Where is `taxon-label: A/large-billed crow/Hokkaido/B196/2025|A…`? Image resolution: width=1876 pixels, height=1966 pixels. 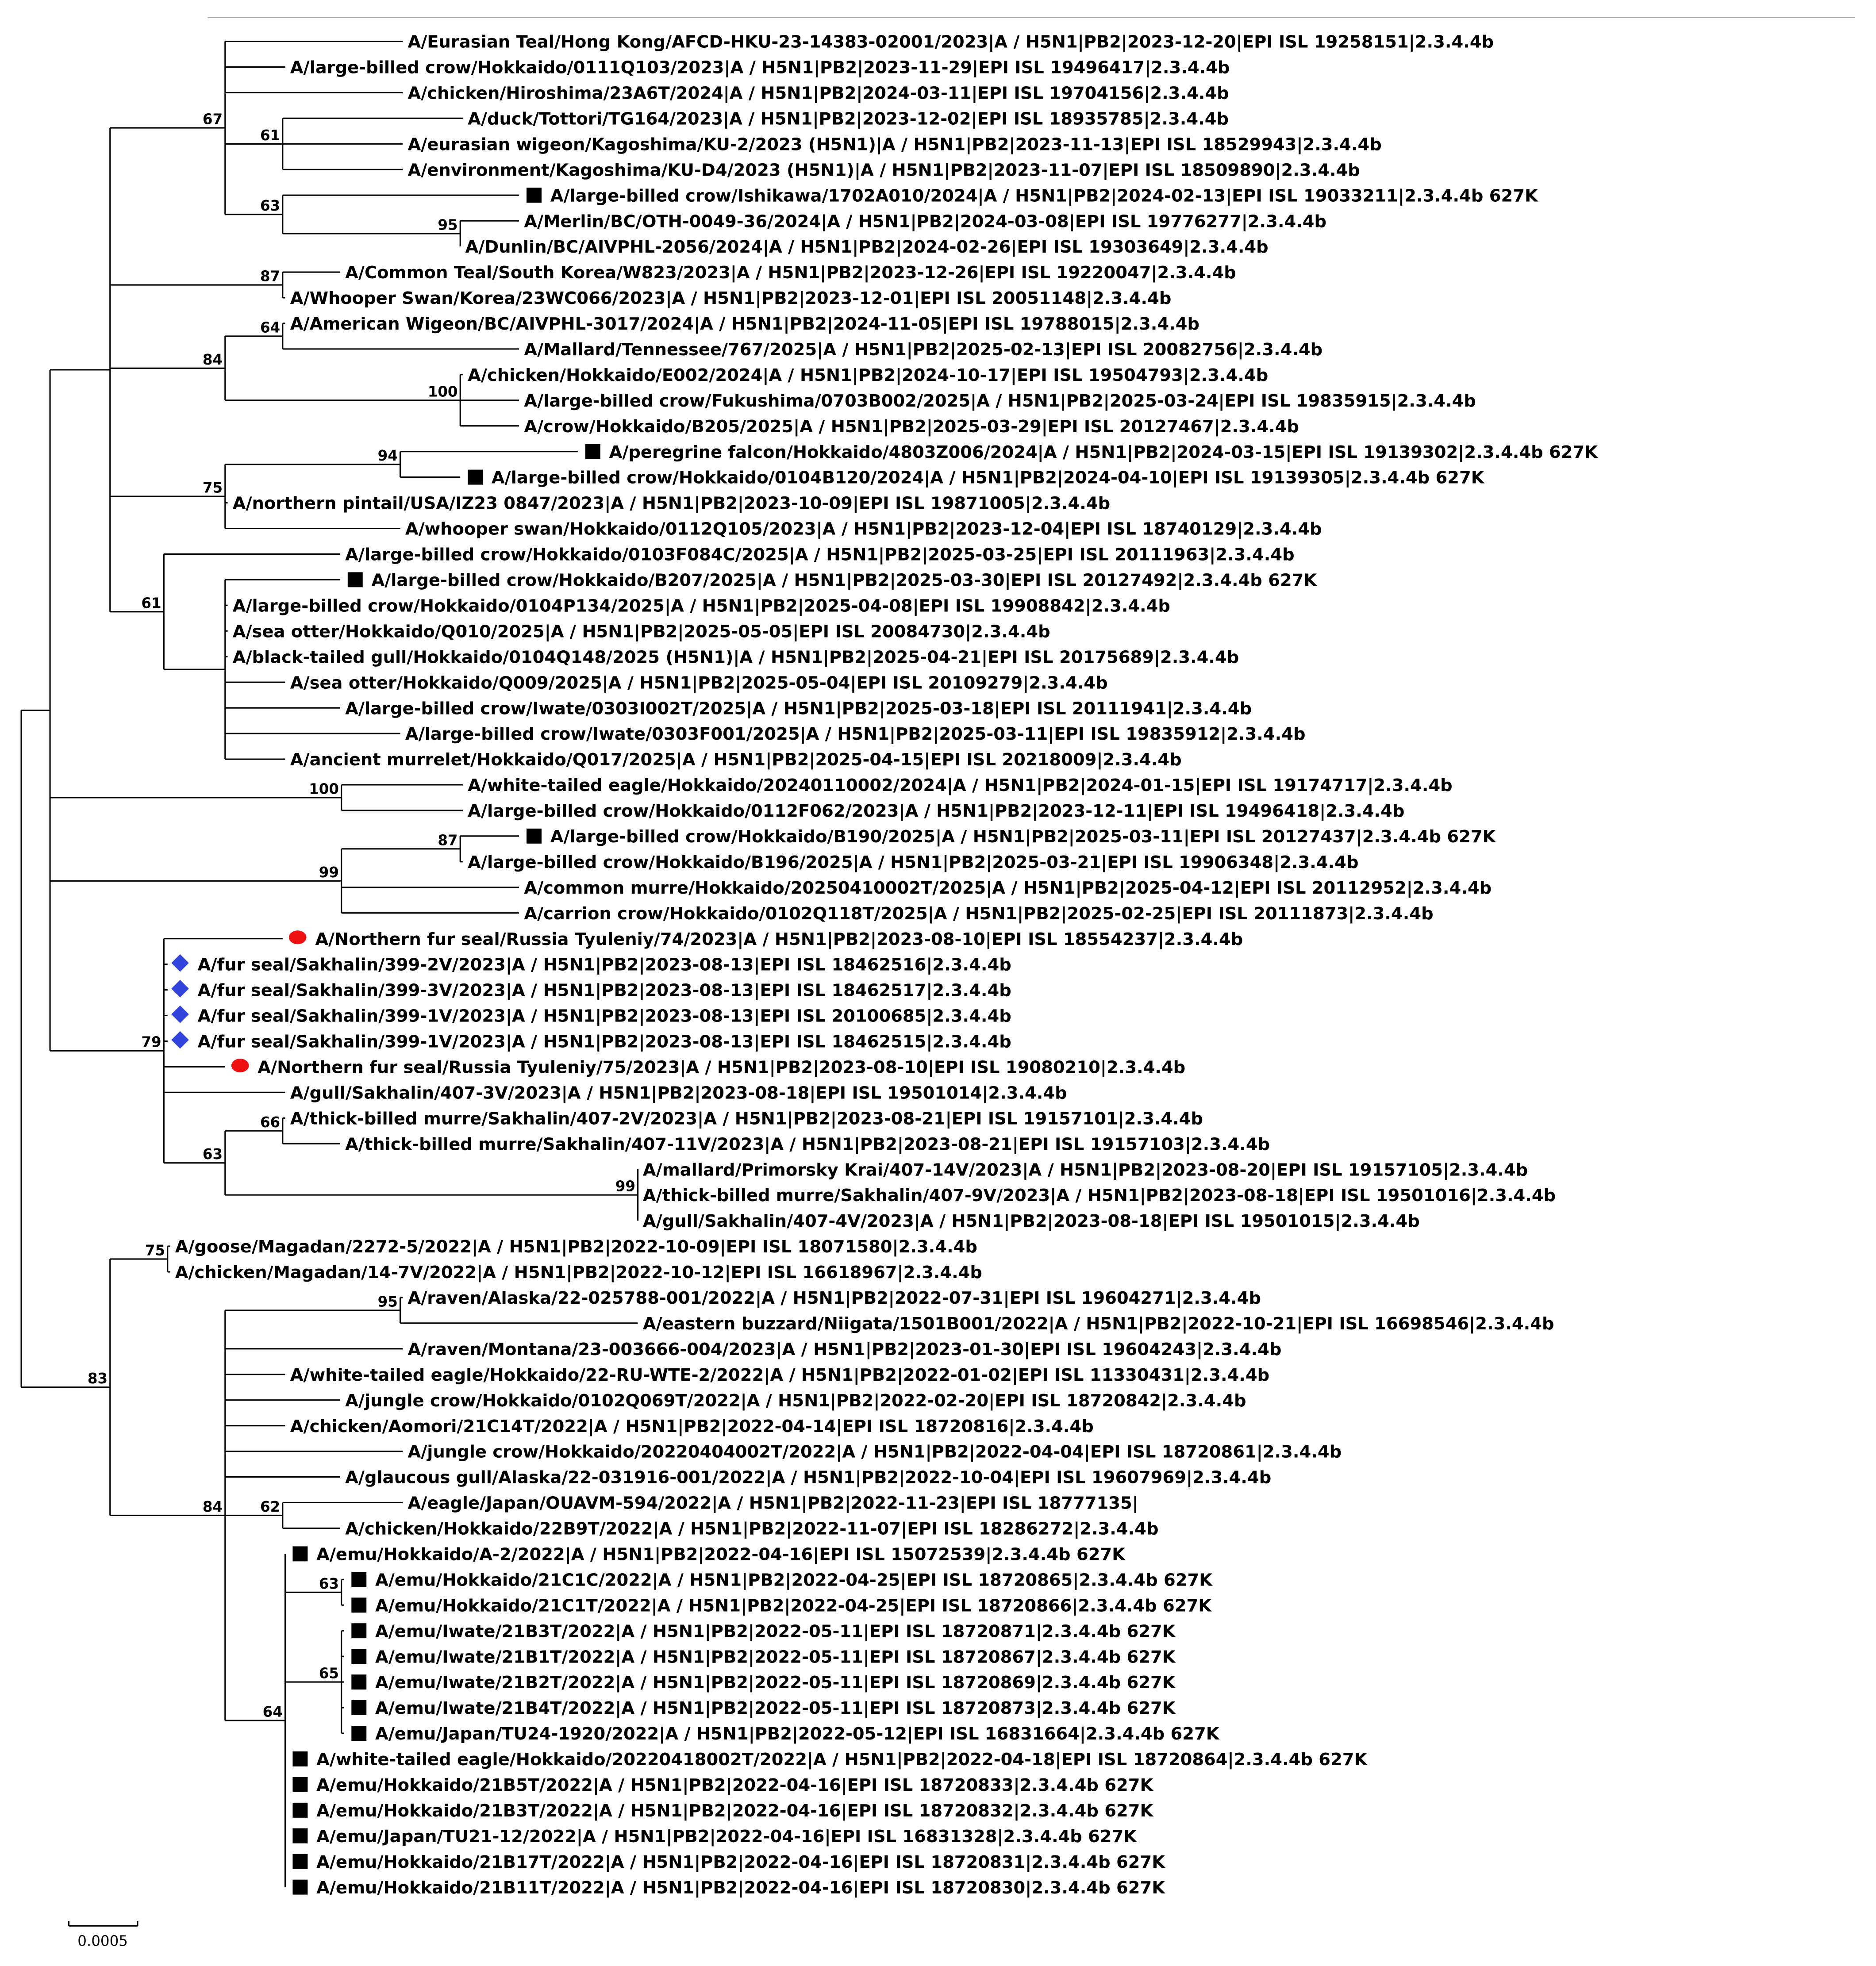
taxon-label: A/large-billed crow/Hokkaido/B196/2025|A… is located at coordinates (913, 862).